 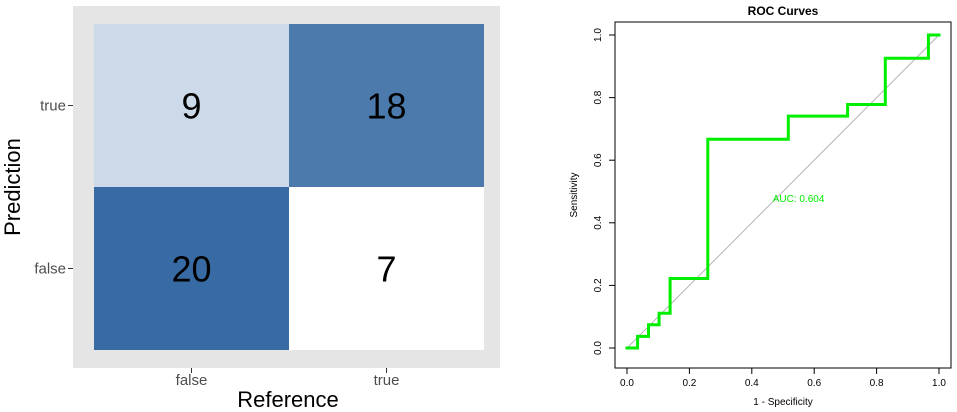 I want to click on cm-cell-value: 18, so click(x=386, y=106).